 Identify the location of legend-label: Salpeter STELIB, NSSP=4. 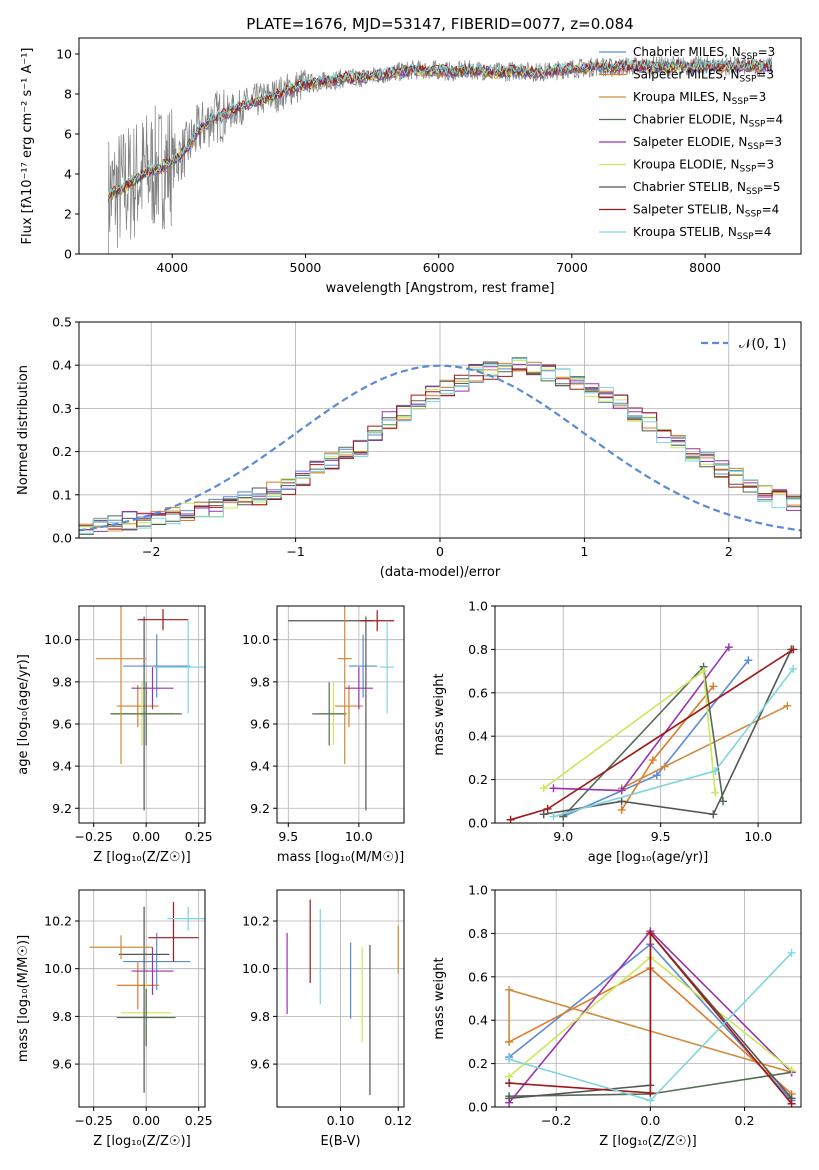
(706, 211).